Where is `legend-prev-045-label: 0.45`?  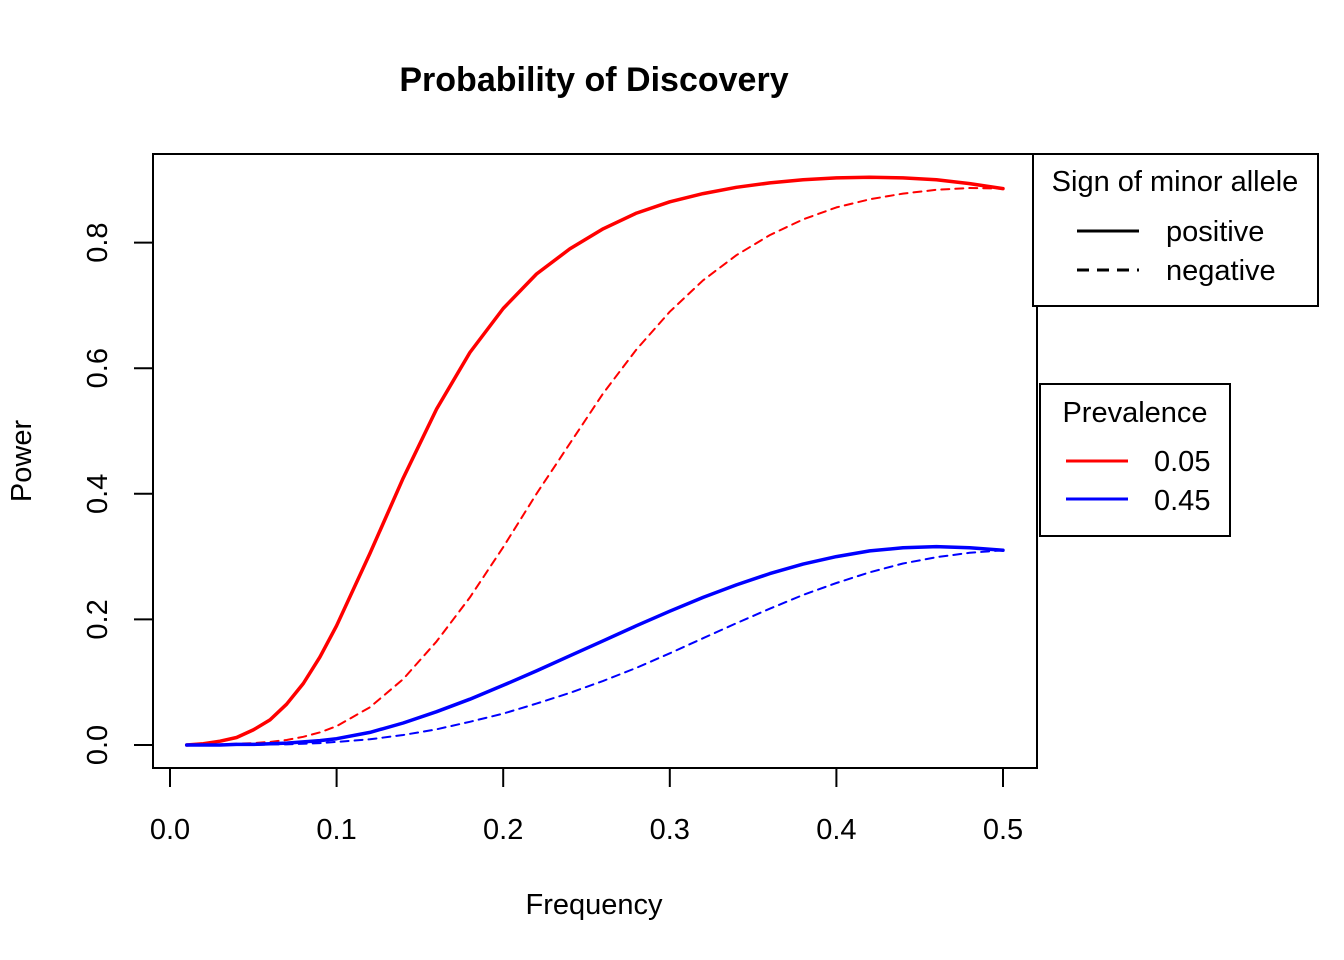 legend-prev-045-label: 0.45 is located at coordinates (1182, 501).